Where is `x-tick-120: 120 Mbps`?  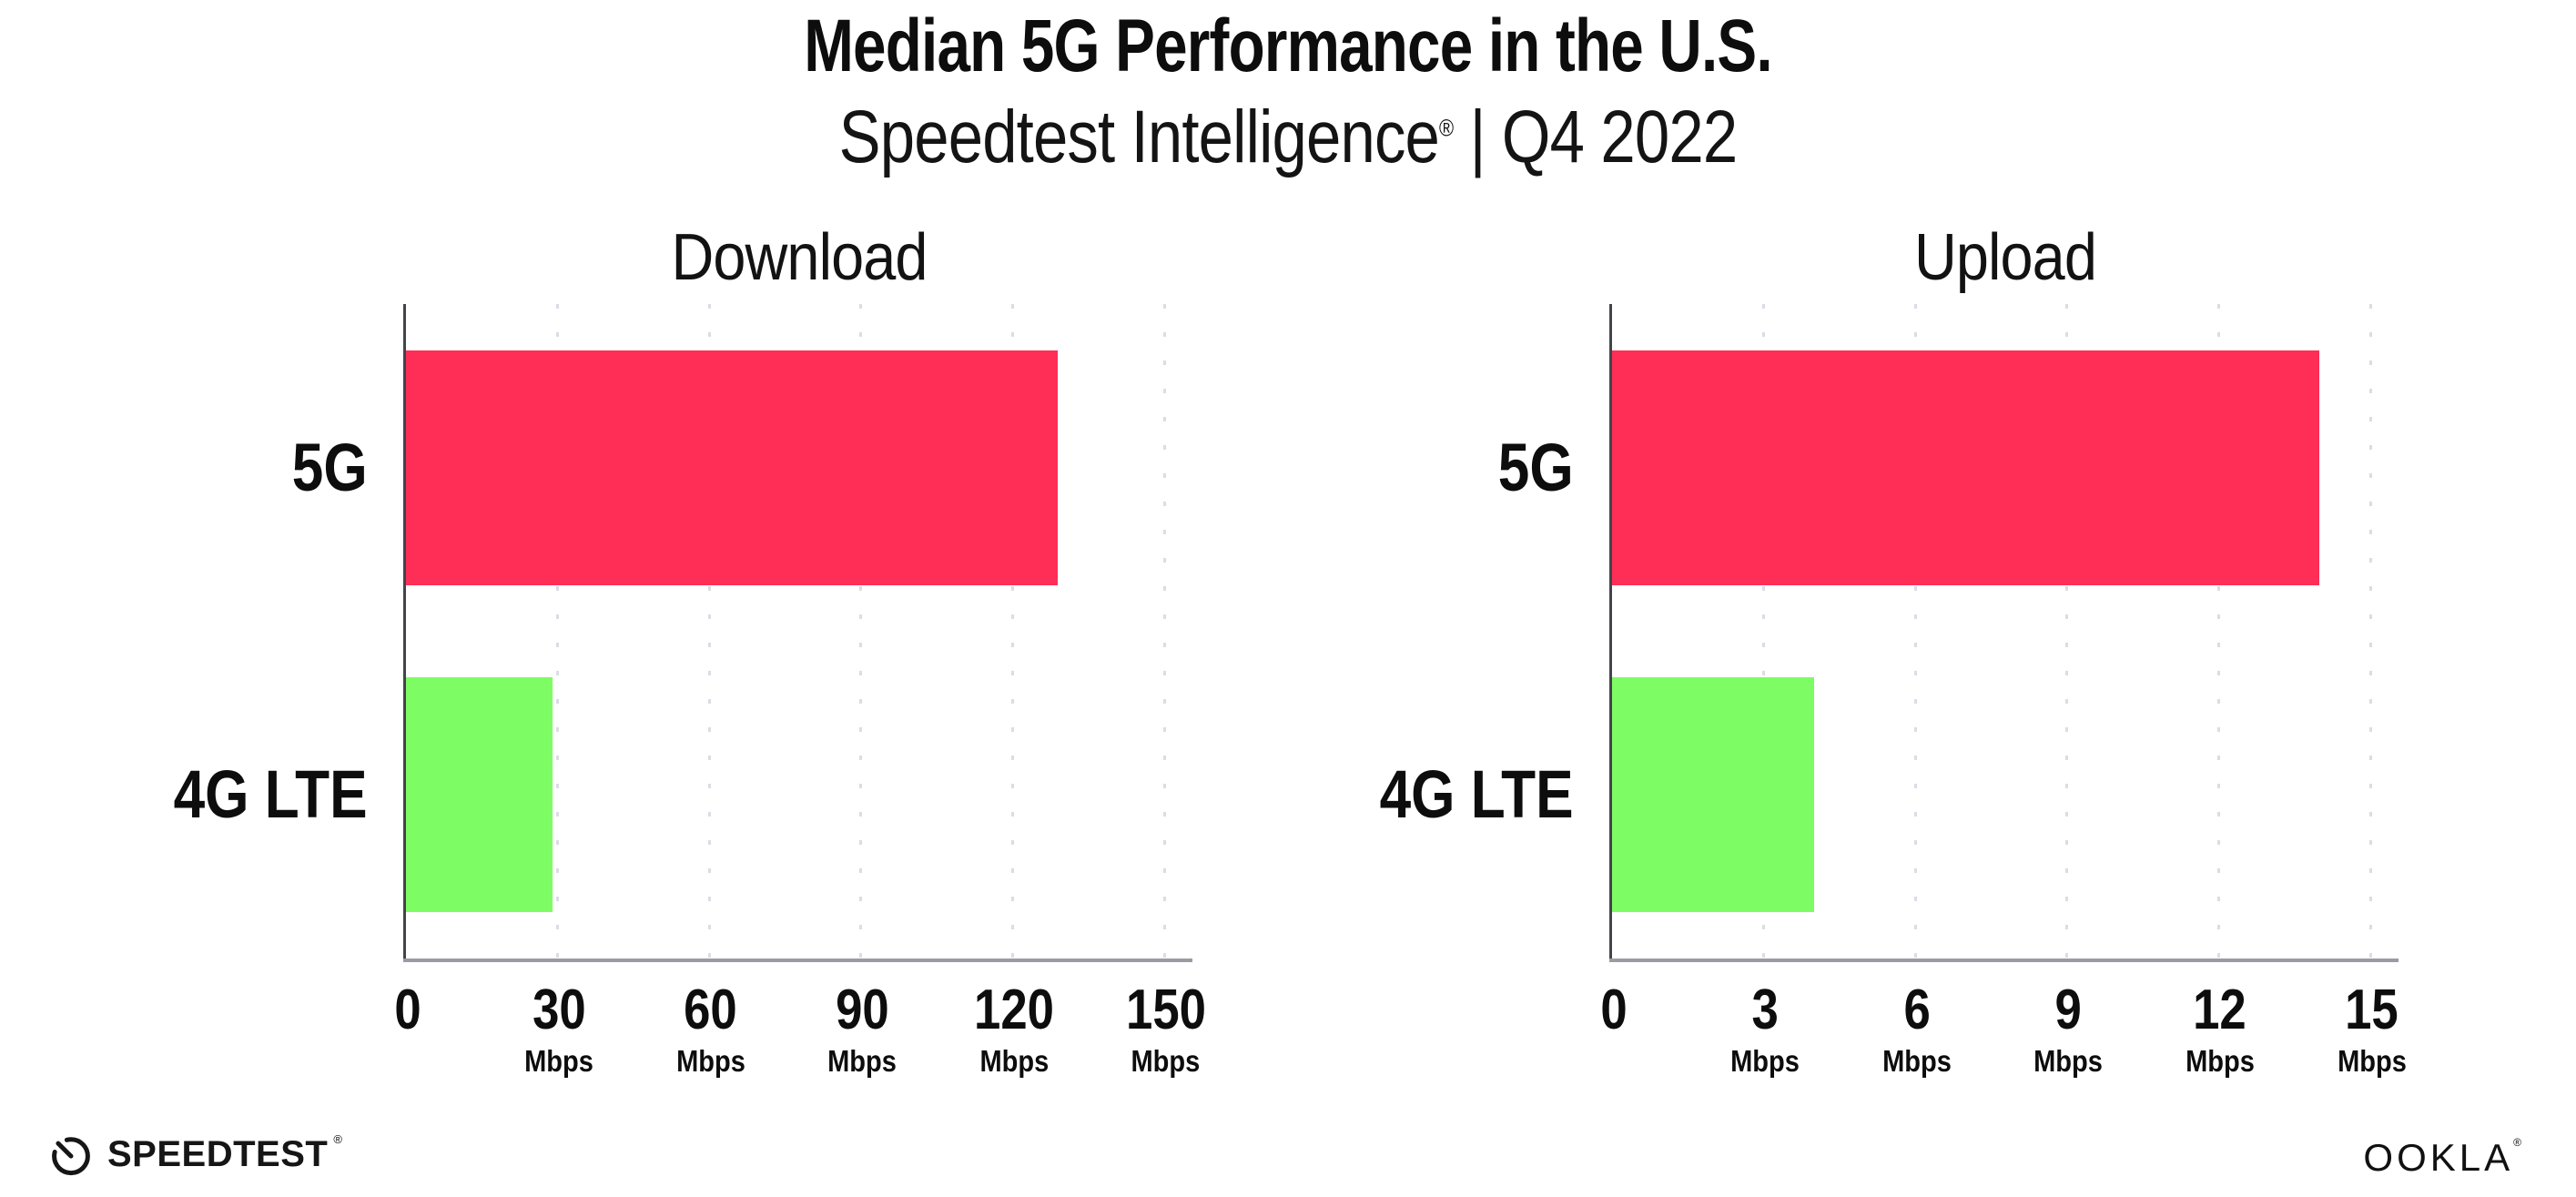
x-tick-120: 120 Mbps is located at coordinates (1013, 1028).